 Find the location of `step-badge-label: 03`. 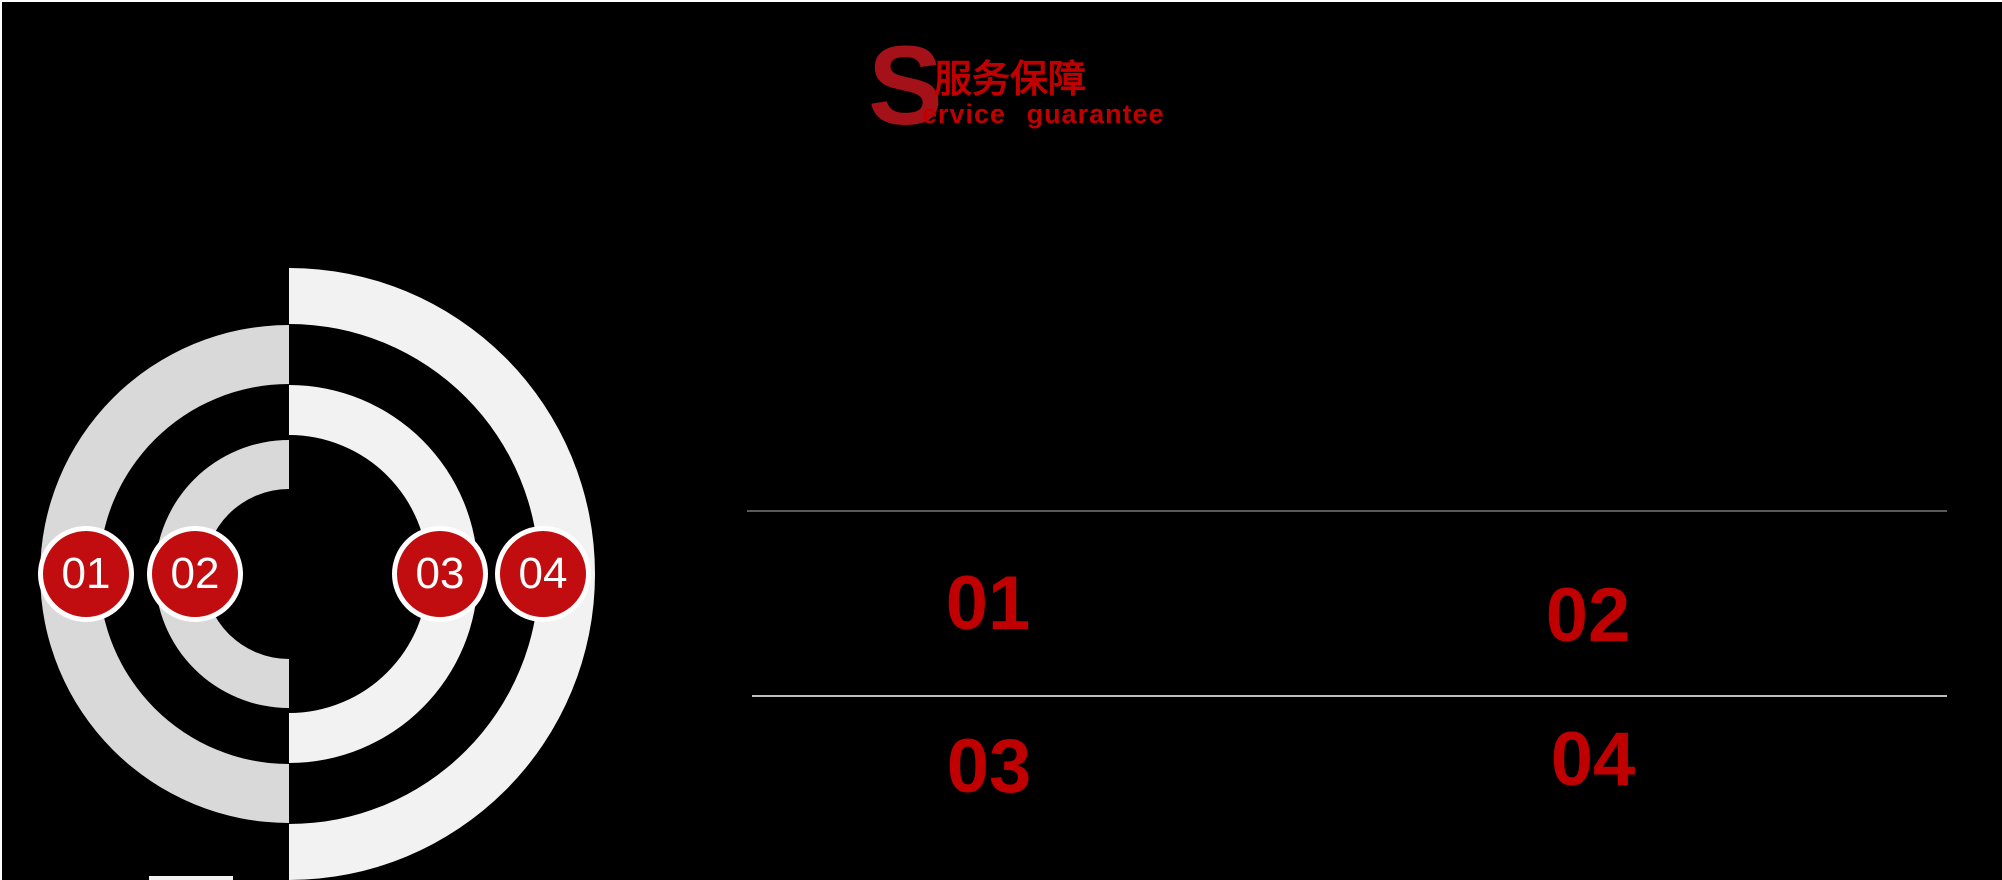

step-badge-label: 03 is located at coordinates (440, 573).